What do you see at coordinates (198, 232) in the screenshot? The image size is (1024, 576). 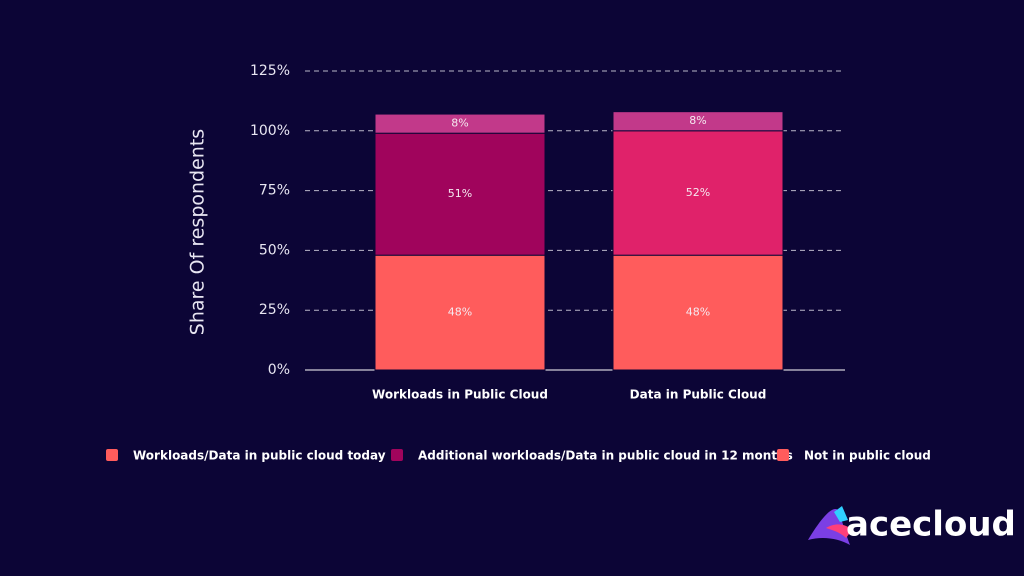 I see `y-axis-label: Share Of respondents` at bounding box center [198, 232].